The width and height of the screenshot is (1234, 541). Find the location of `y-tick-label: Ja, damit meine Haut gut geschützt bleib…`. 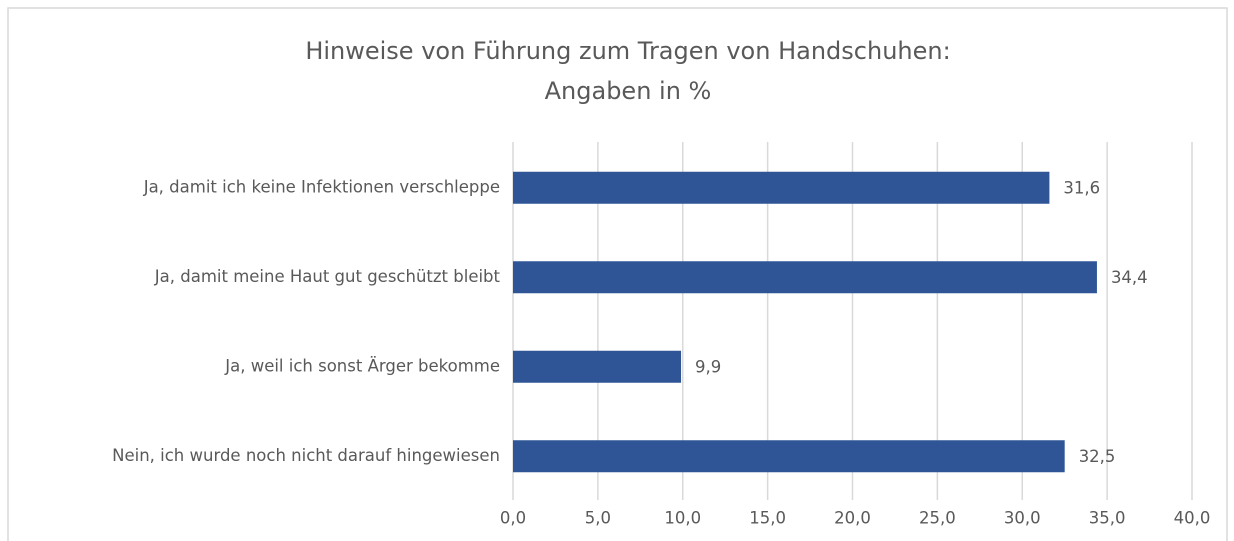

y-tick-label: Ja, damit meine Haut gut geschützt bleib… is located at coordinates (327, 276).